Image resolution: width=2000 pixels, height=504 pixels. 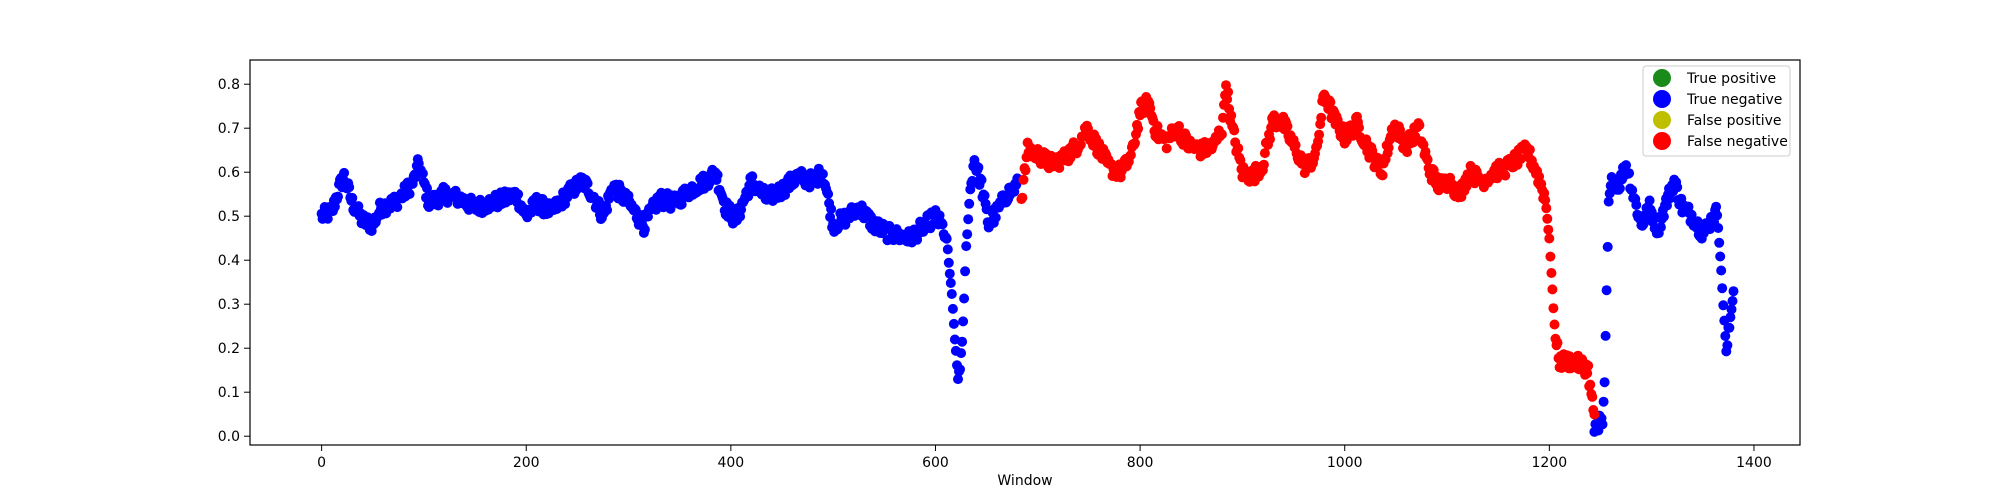 What do you see at coordinates (234, 261) in the screenshot?
I see `y-axis: 0.0 0.1 0.2 0.3 0.4 0.5 0.6 0.7 0.8` at bounding box center [234, 261].